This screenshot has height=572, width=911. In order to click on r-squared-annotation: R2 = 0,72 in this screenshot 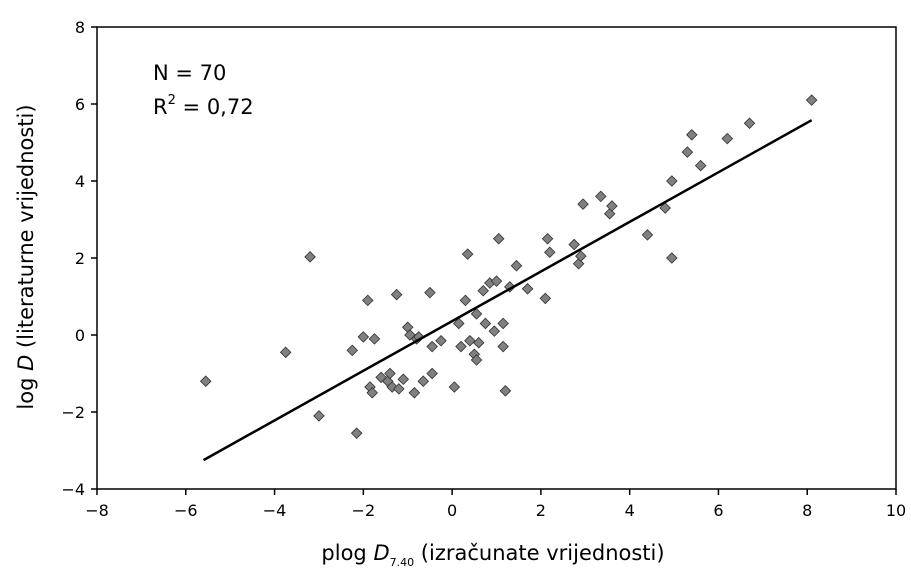, I will do `click(203, 106)`.